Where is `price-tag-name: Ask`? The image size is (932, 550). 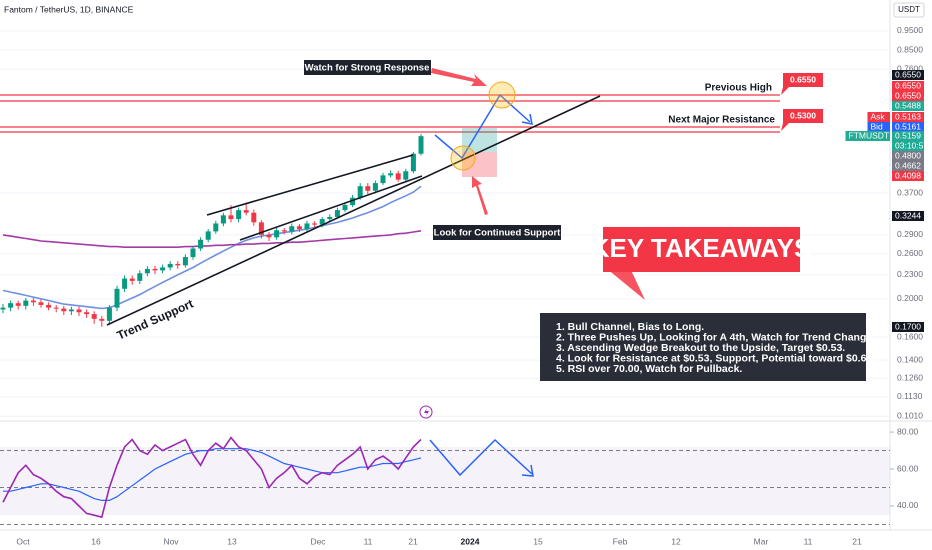 price-tag-name: Ask is located at coordinates (878, 116).